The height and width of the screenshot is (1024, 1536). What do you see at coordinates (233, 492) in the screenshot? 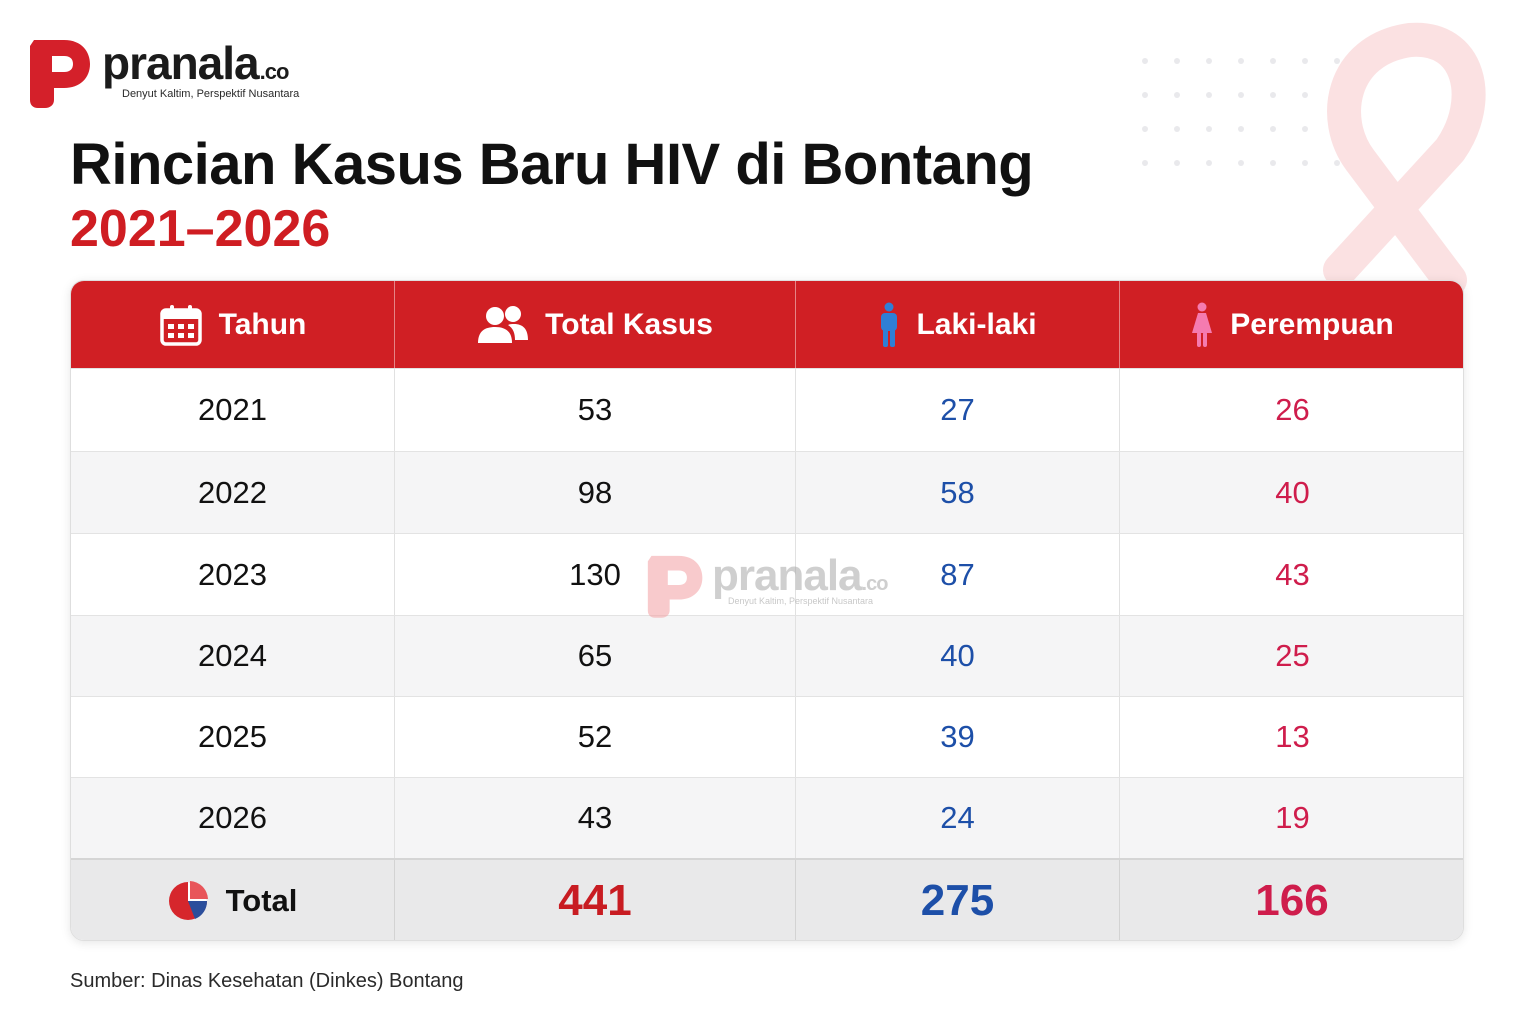
I see `cell-year: 2022` at bounding box center [233, 492].